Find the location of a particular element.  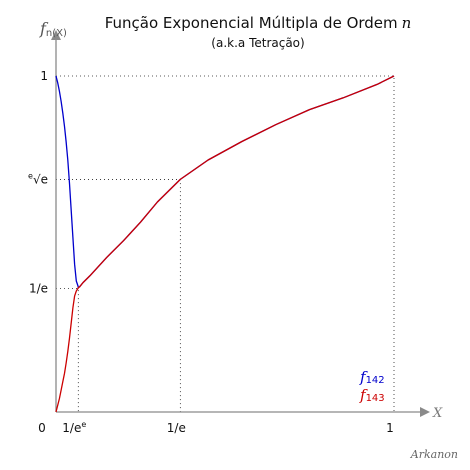

x-tick-label-3: 1 is located at coordinates (390, 428).